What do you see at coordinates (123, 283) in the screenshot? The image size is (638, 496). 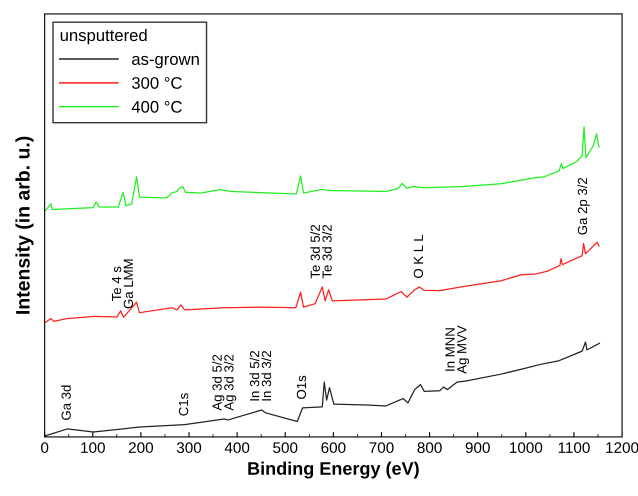 I see `annotation: Te 4 s Ga LMM` at bounding box center [123, 283].